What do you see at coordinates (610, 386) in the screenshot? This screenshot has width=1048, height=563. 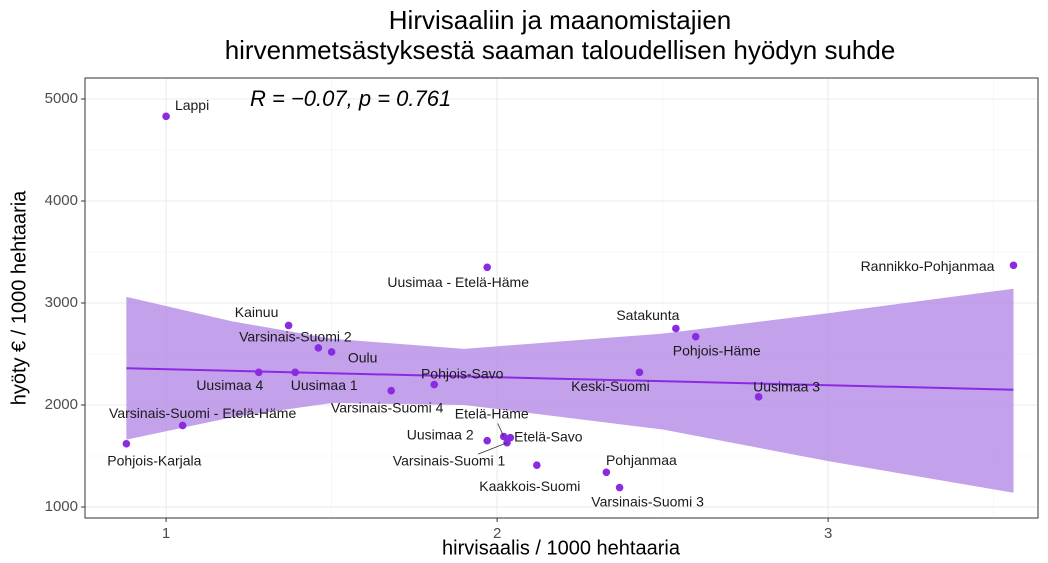 I see `point-label: Keski-Suomi` at bounding box center [610, 386].